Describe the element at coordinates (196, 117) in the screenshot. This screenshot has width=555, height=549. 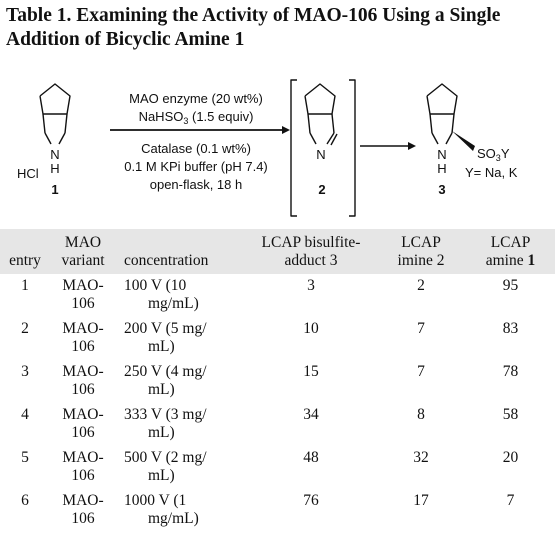
I see `cond-top-2: NaHSO3 (1.5 equiv)` at that location.